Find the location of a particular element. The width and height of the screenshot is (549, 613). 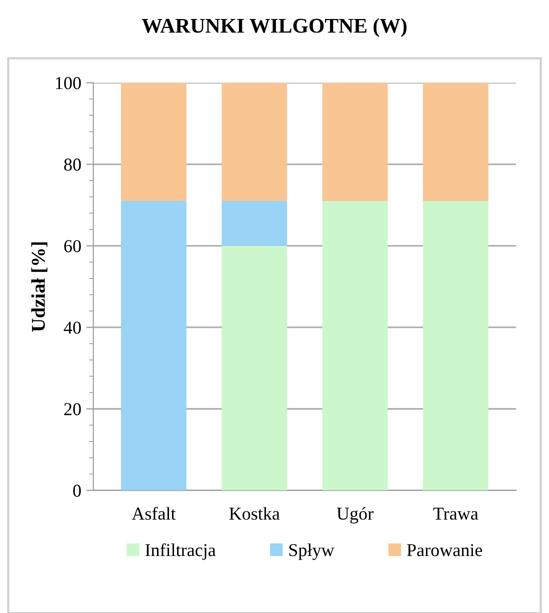

y-tick-label: 40 is located at coordinates (72, 328).